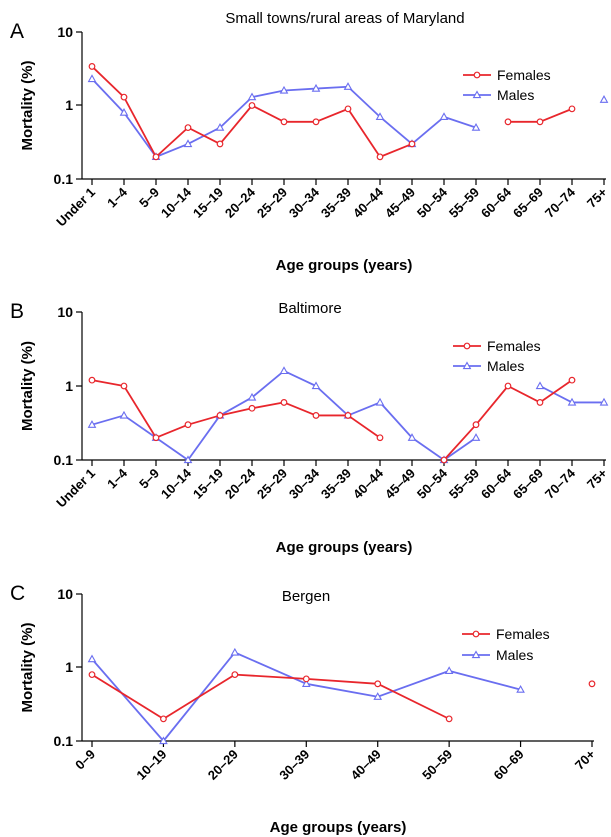 The height and width of the screenshot is (837, 611). What do you see at coordinates (496, 483) in the screenshot?
I see `x-tick-label: 60–64` at bounding box center [496, 483].